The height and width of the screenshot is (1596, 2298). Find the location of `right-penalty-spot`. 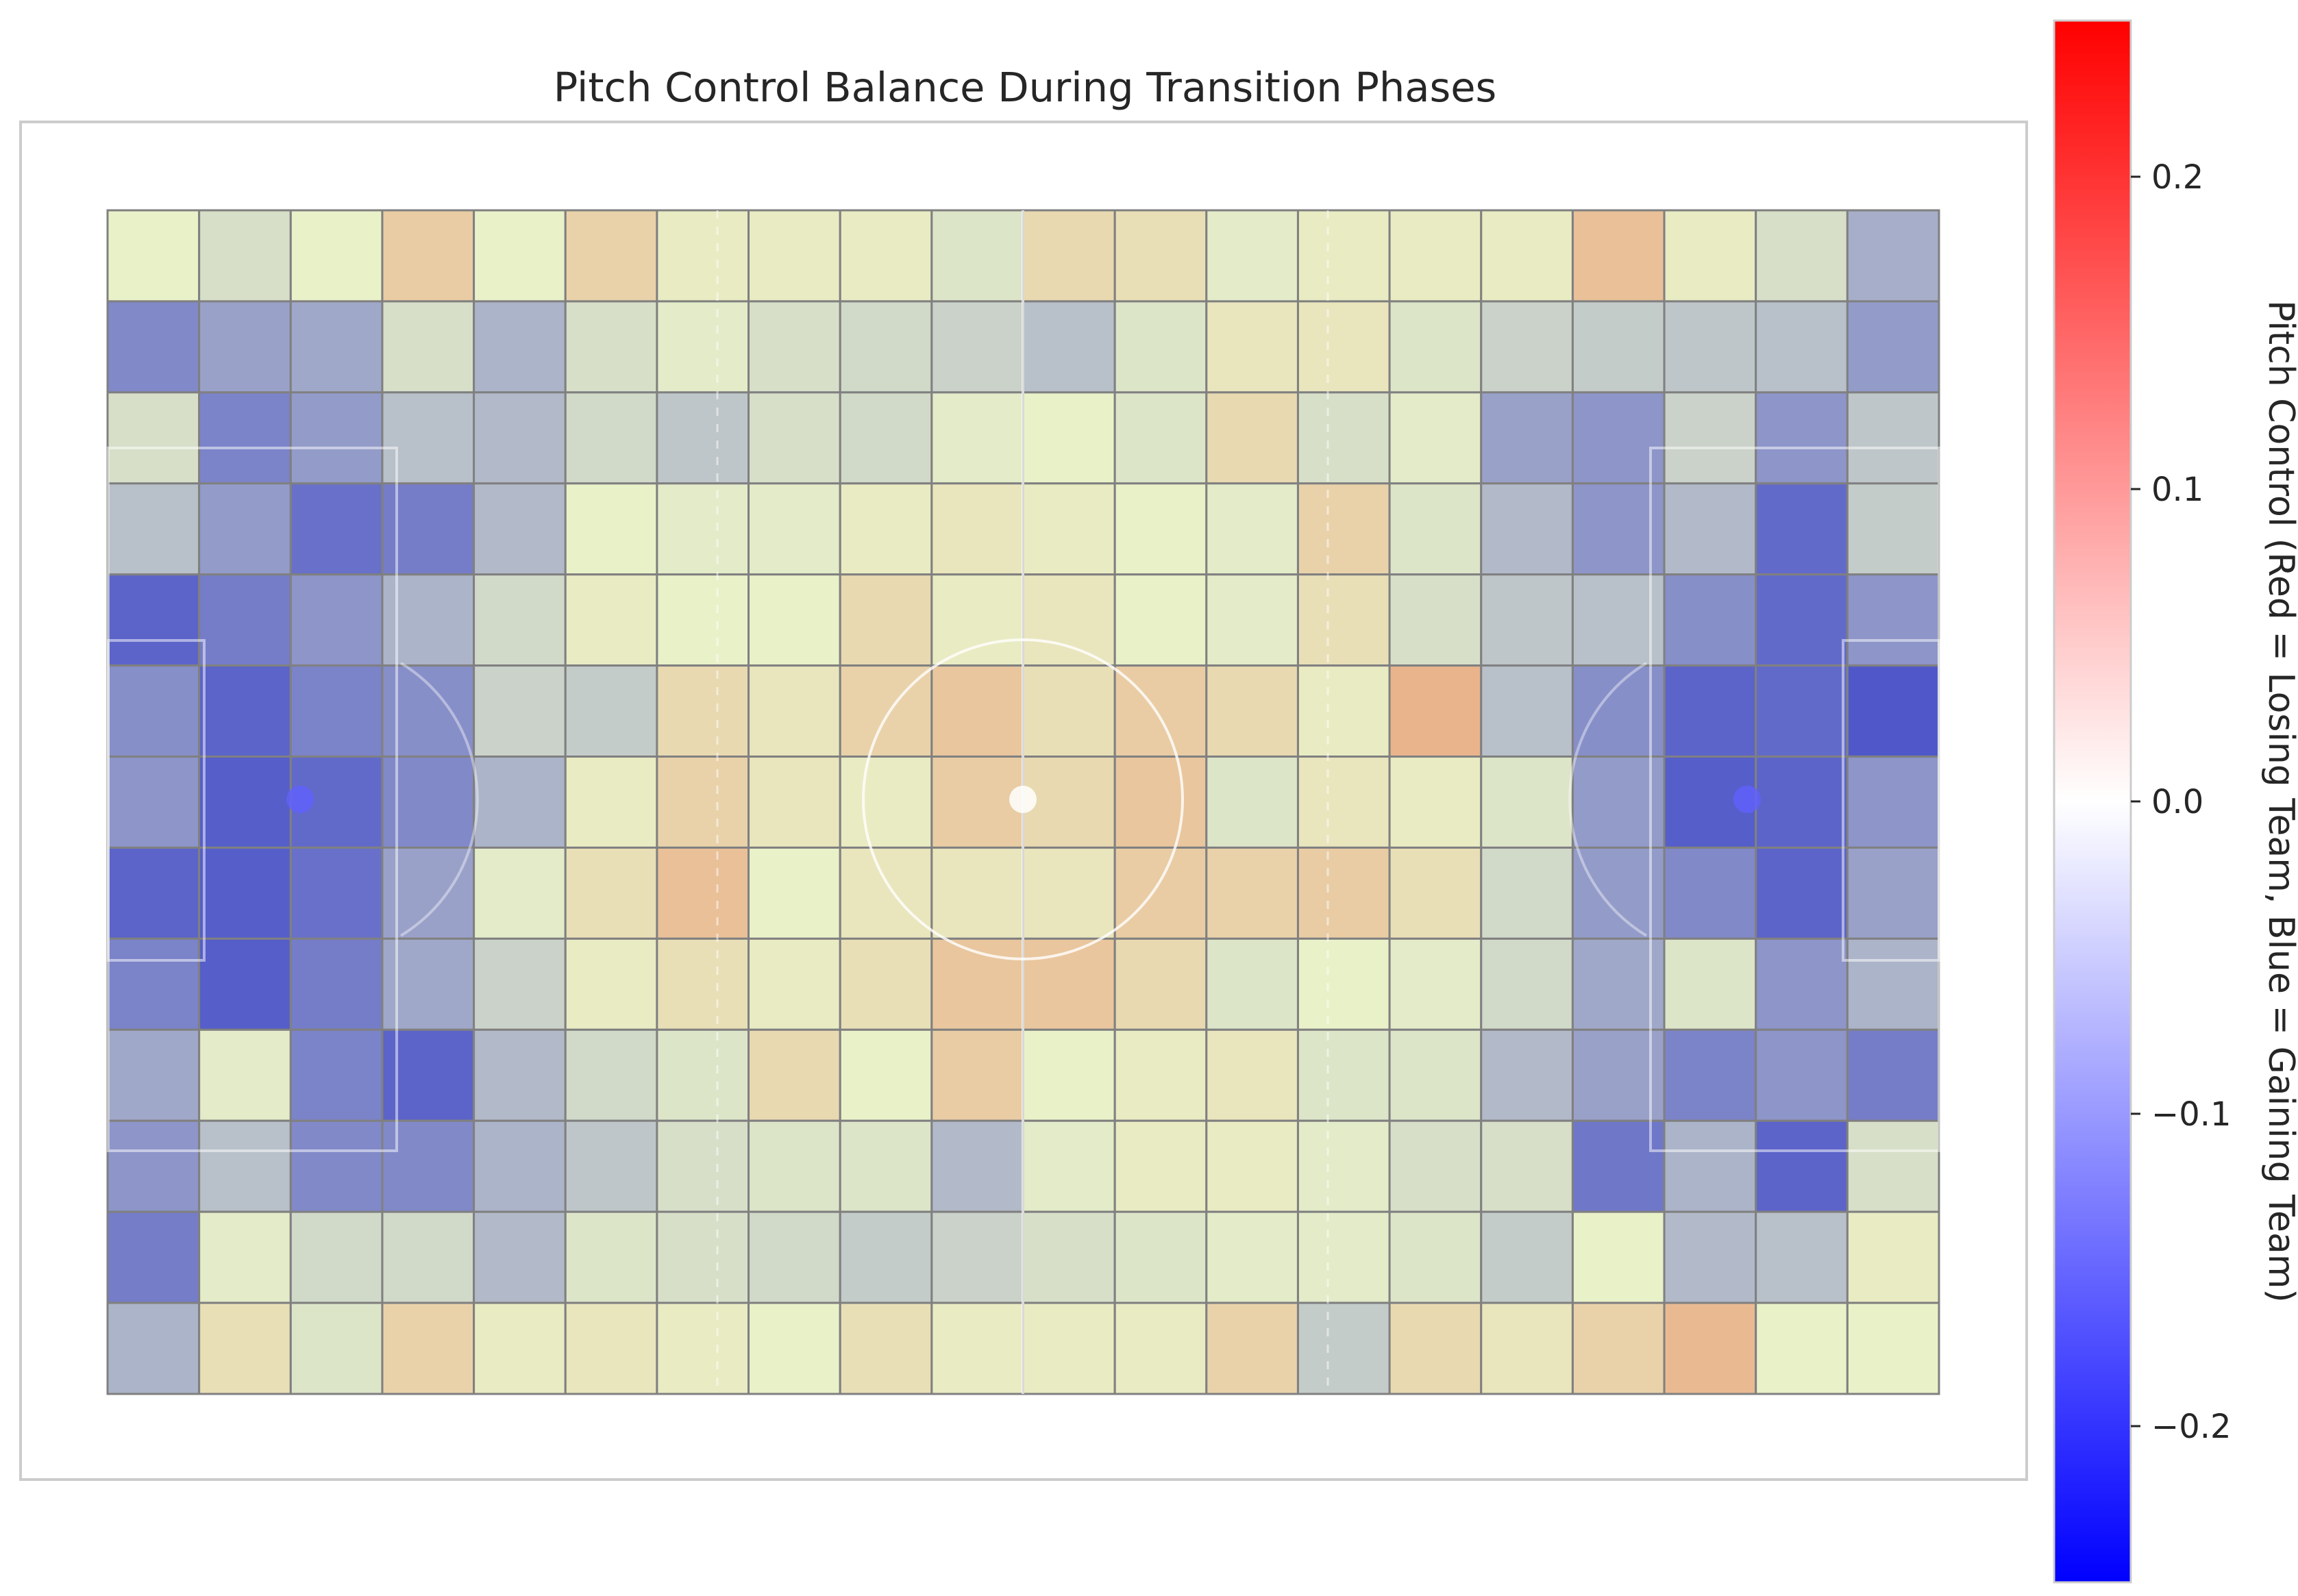

right-penalty-spot is located at coordinates (1747, 799).